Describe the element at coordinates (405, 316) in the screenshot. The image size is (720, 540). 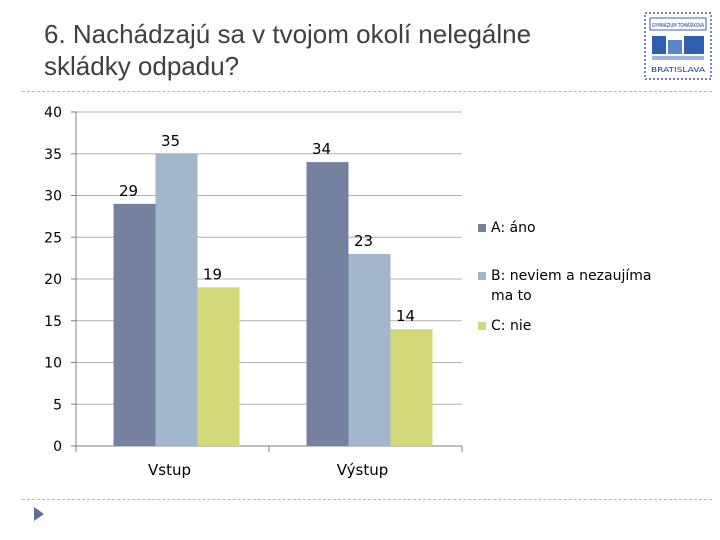
I see `data-label: 14` at that location.